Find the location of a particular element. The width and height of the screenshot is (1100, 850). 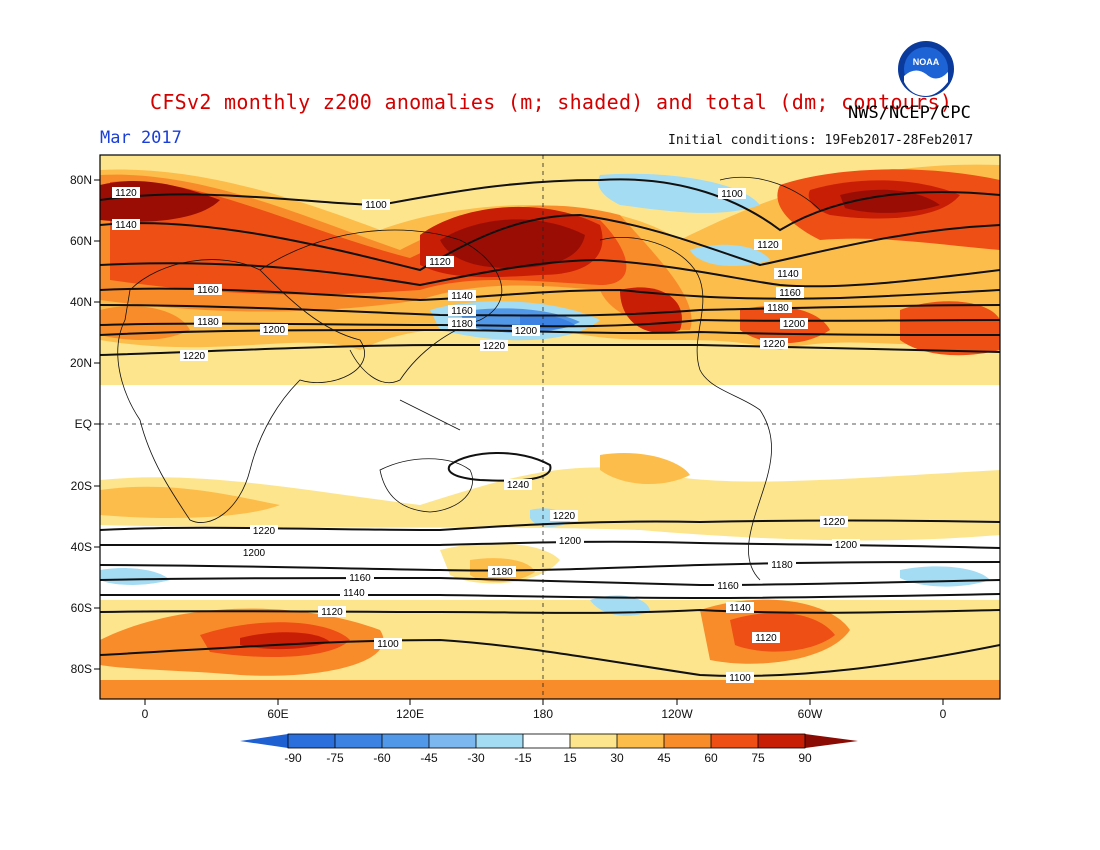

colorbar-tick: 15 is located at coordinates (570, 758).